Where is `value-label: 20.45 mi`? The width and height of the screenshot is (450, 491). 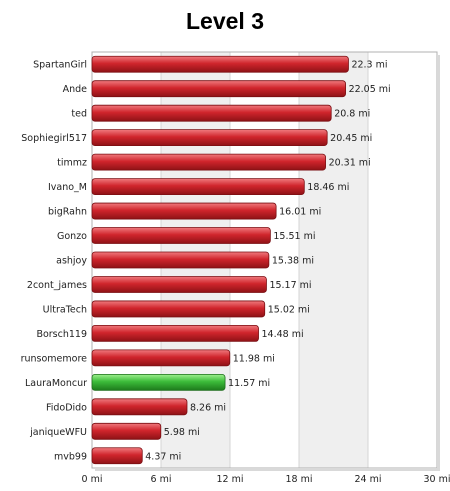 value-label: 20.45 mi is located at coordinates (351, 138).